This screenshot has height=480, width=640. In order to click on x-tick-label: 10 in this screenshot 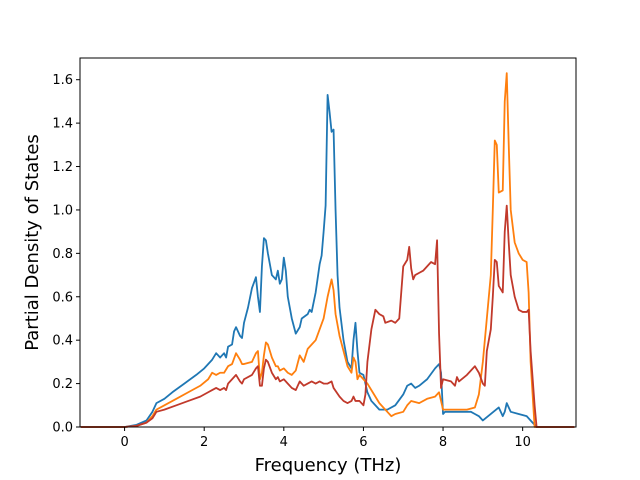, I will do `click(522, 442)`.